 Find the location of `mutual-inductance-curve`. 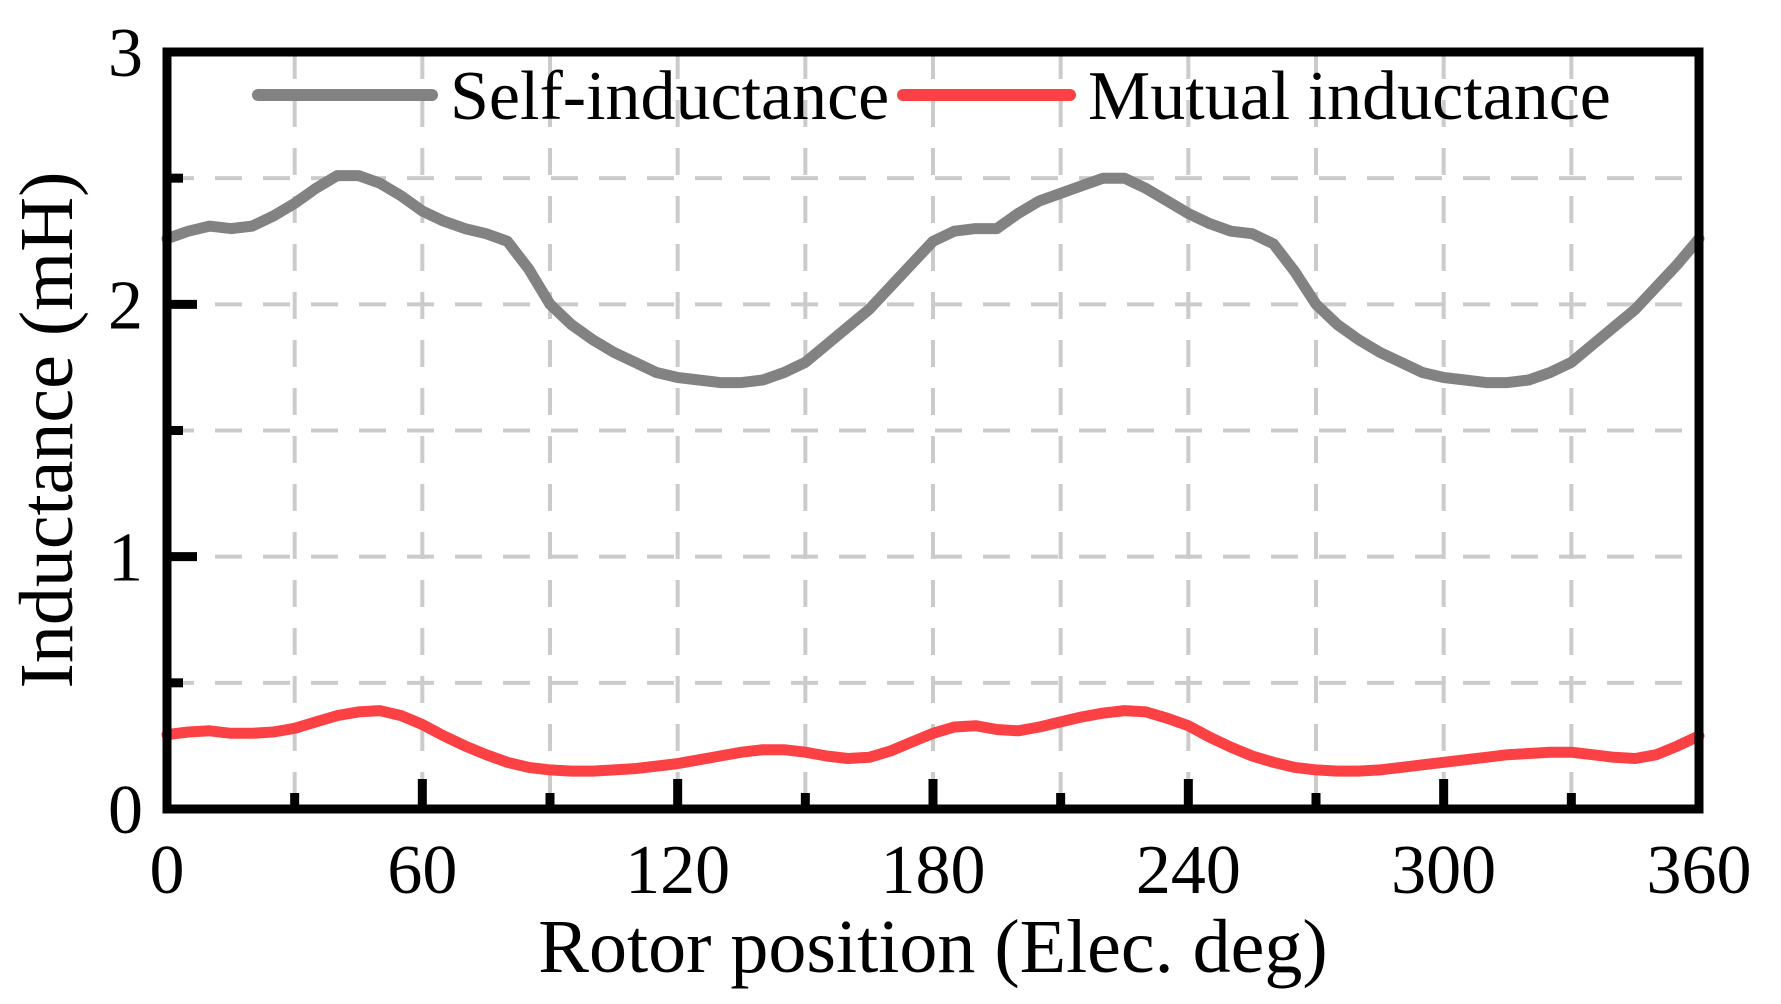

mutual-inductance-curve is located at coordinates (933, 741).